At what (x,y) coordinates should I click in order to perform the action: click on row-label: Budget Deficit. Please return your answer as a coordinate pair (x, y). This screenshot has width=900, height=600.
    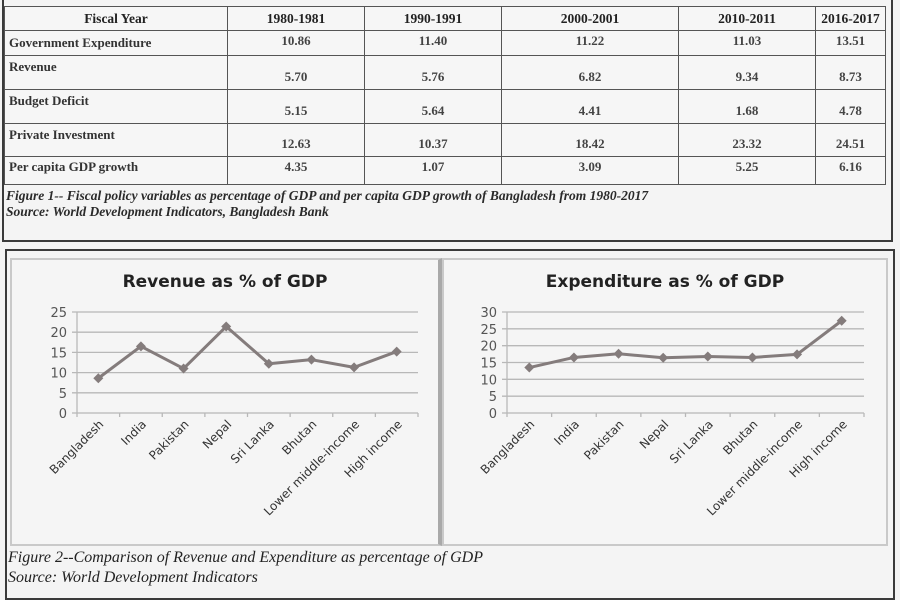
    Looking at the image, I should click on (116, 106).